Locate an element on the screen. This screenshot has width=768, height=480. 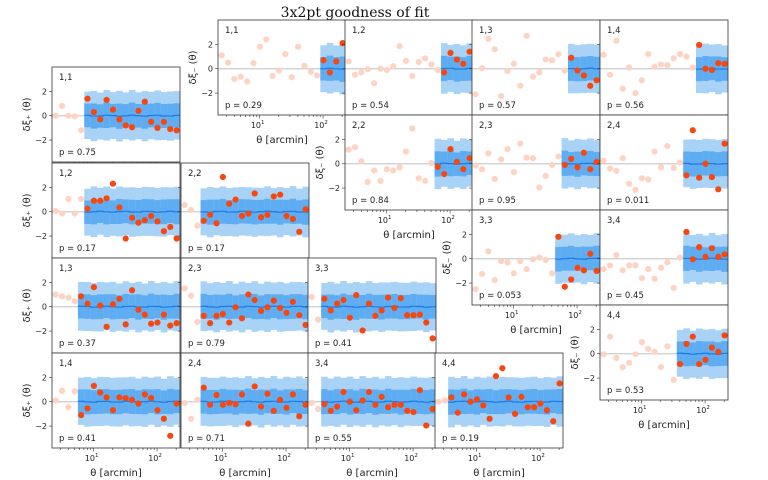
panel-bin-label: 3,4 is located at coordinates (614, 221).